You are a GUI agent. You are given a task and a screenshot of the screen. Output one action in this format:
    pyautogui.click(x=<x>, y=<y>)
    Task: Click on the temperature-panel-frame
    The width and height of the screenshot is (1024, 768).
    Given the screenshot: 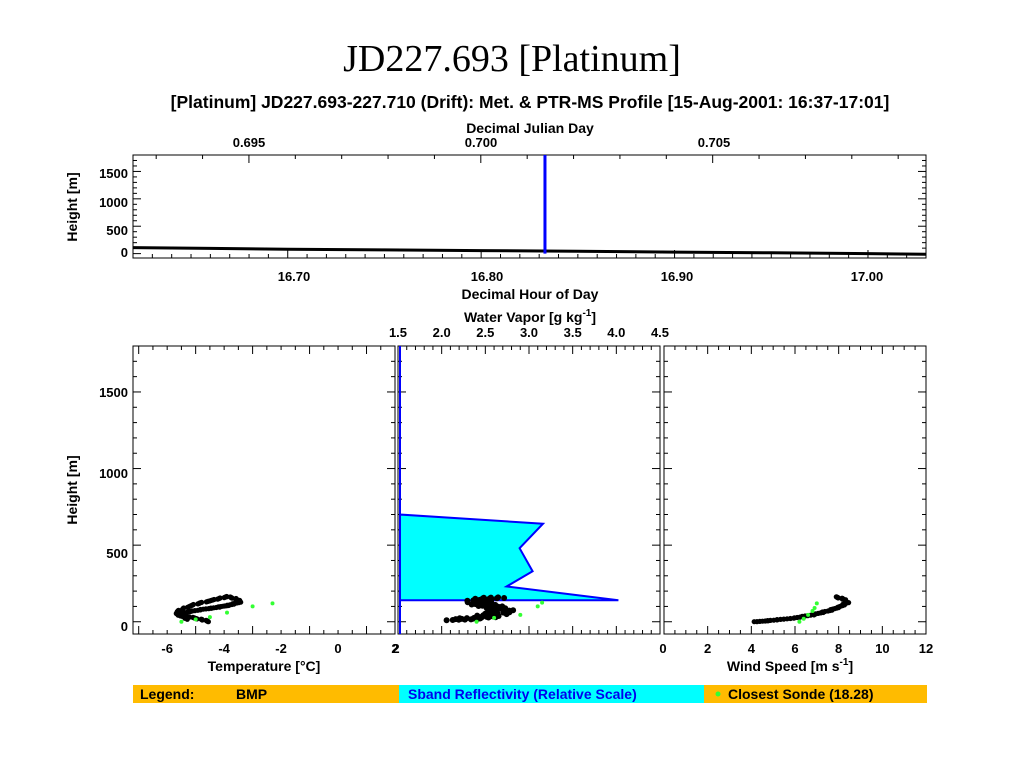 What is the action you would take?
    pyautogui.click(x=264, y=490)
    